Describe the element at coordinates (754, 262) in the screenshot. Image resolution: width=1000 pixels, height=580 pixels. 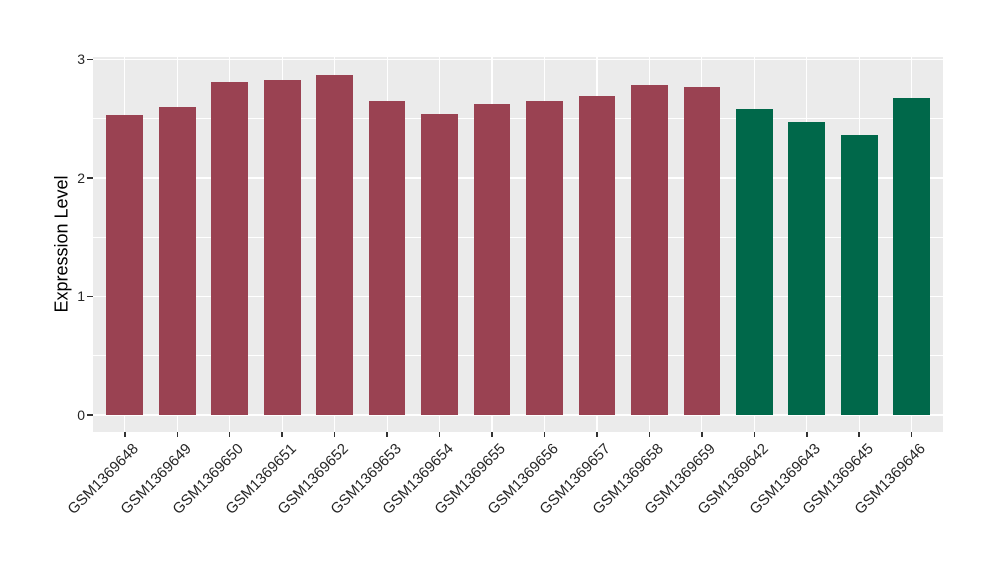
I see `bar-GSM1369642` at that location.